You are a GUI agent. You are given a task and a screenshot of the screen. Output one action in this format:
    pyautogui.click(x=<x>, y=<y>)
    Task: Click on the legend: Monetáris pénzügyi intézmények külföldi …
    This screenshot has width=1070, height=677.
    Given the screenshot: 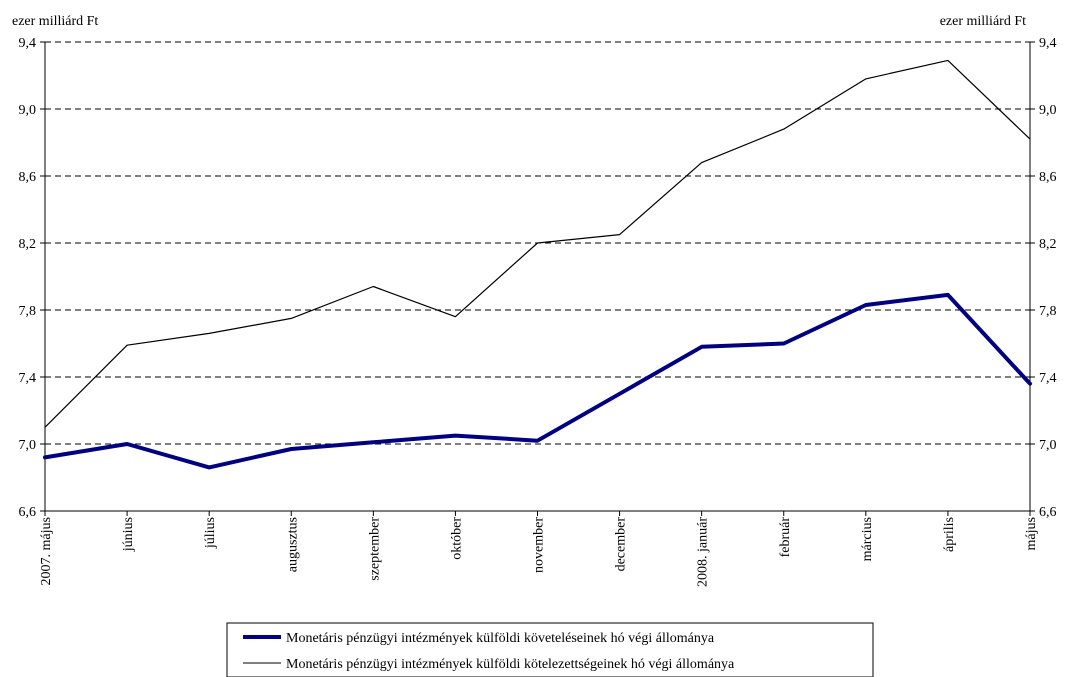 What is the action you would take?
    pyautogui.click(x=550, y=649)
    